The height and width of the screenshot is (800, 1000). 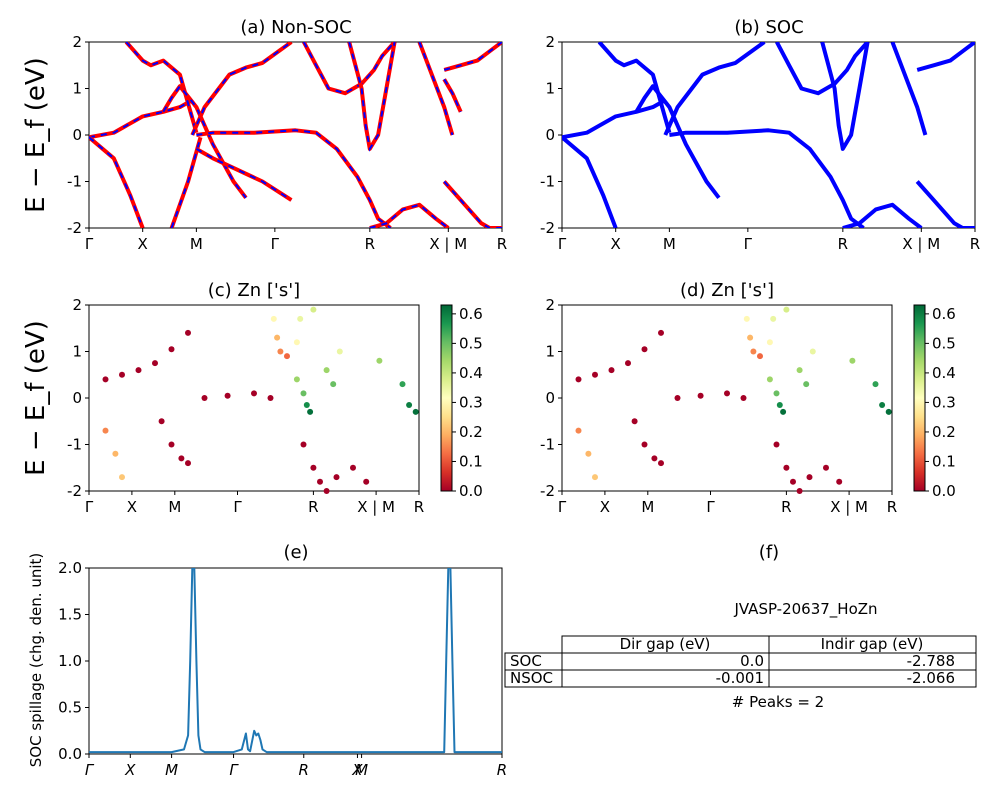 What do you see at coordinates (768, 27) in the screenshot?
I see `panel-b-title: (b) SOC` at bounding box center [768, 27].